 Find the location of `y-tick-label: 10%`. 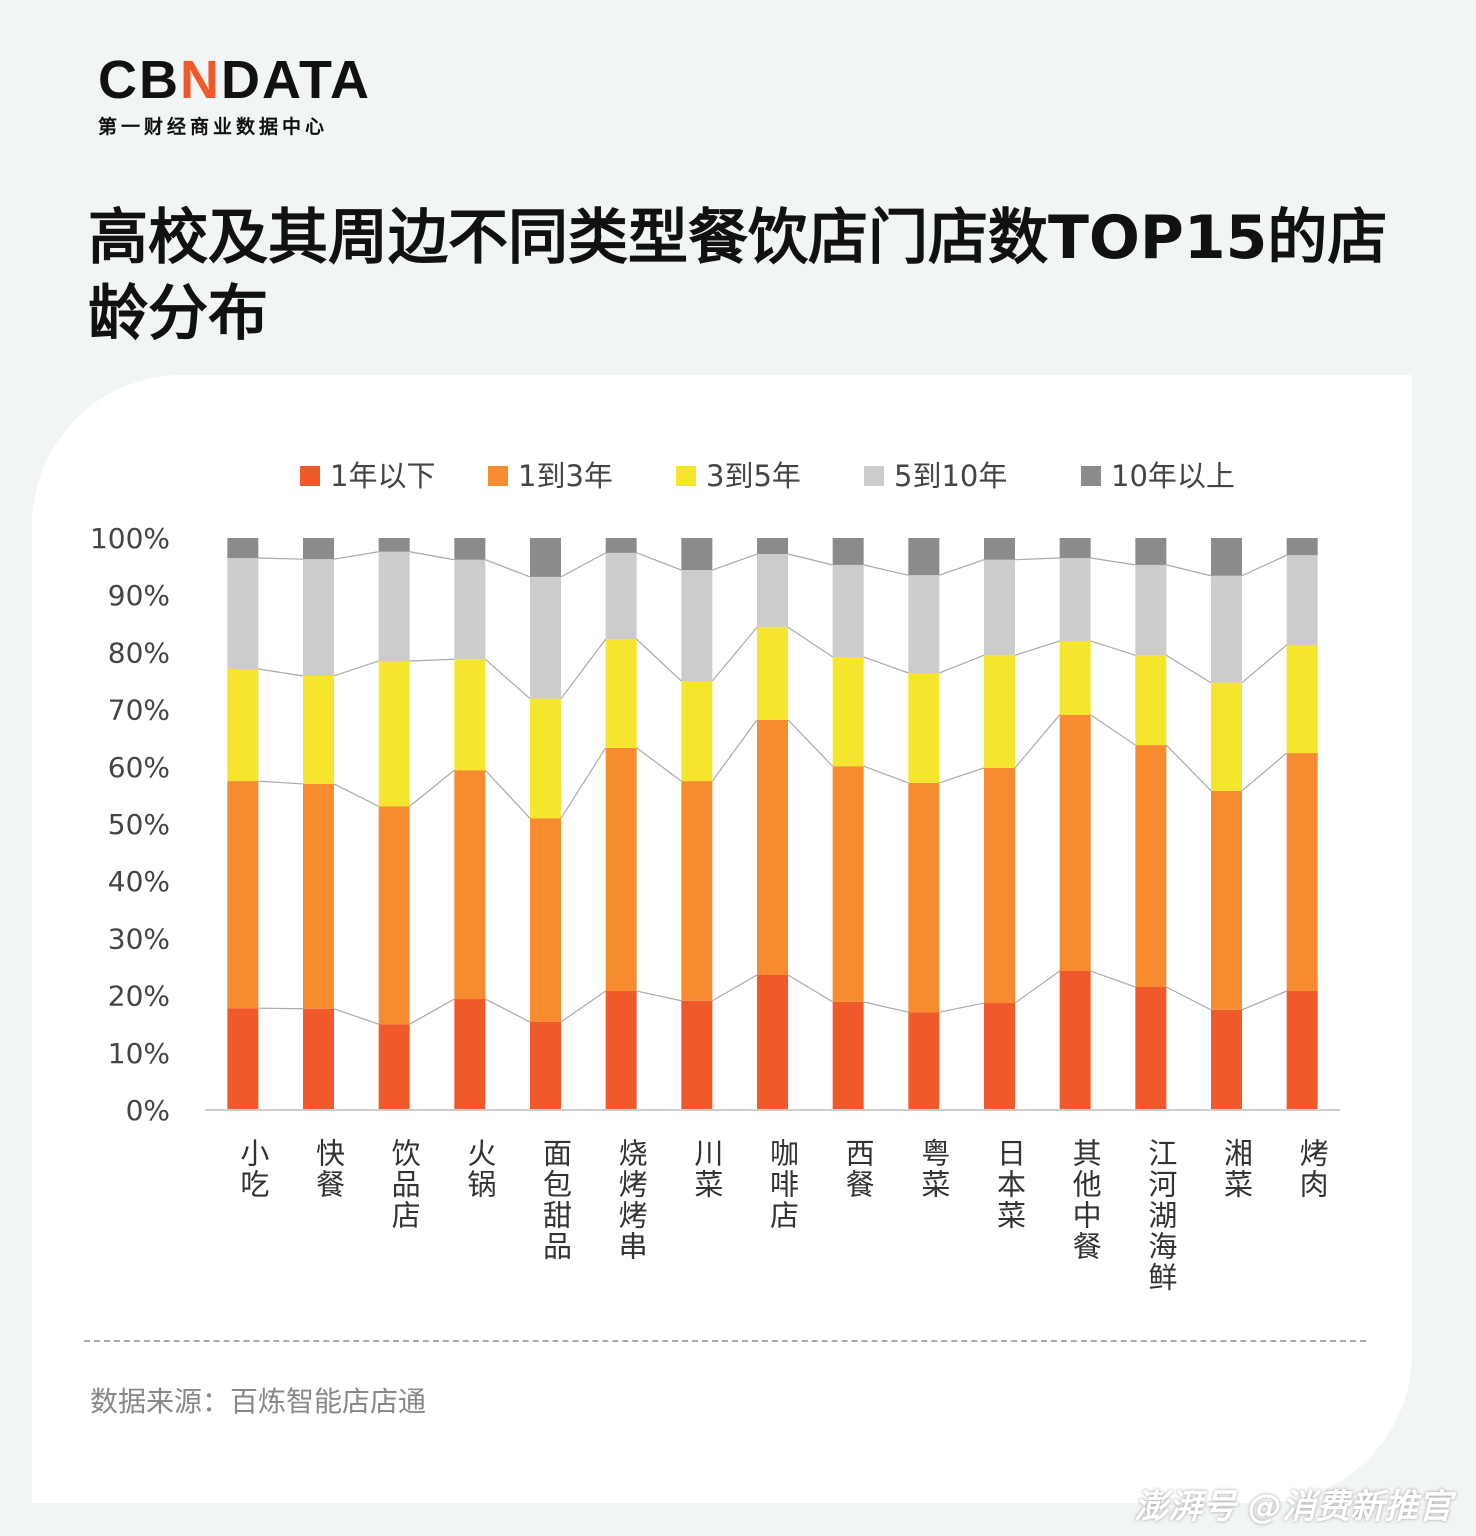

y-tick-label: 10% is located at coordinates (139, 1053).